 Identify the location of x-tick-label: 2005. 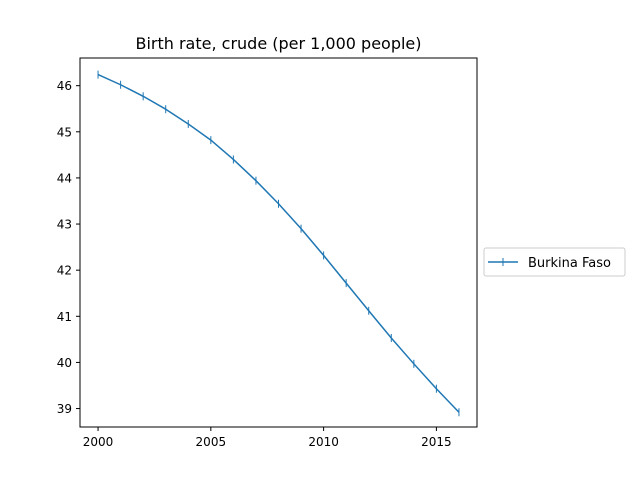
(211, 442).